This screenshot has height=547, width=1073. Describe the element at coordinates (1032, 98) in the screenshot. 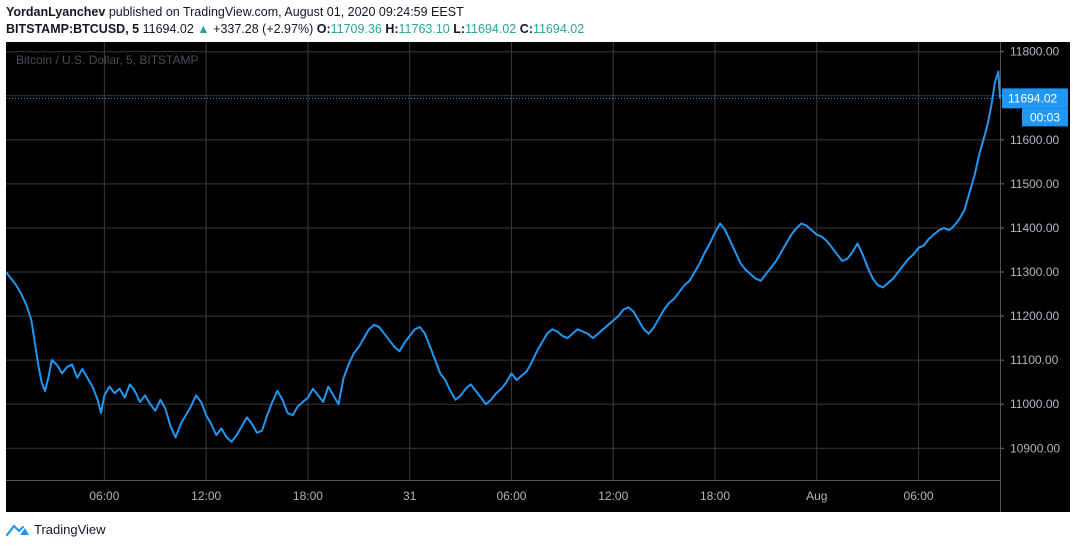

I see `price-label: 11694.02` at that location.